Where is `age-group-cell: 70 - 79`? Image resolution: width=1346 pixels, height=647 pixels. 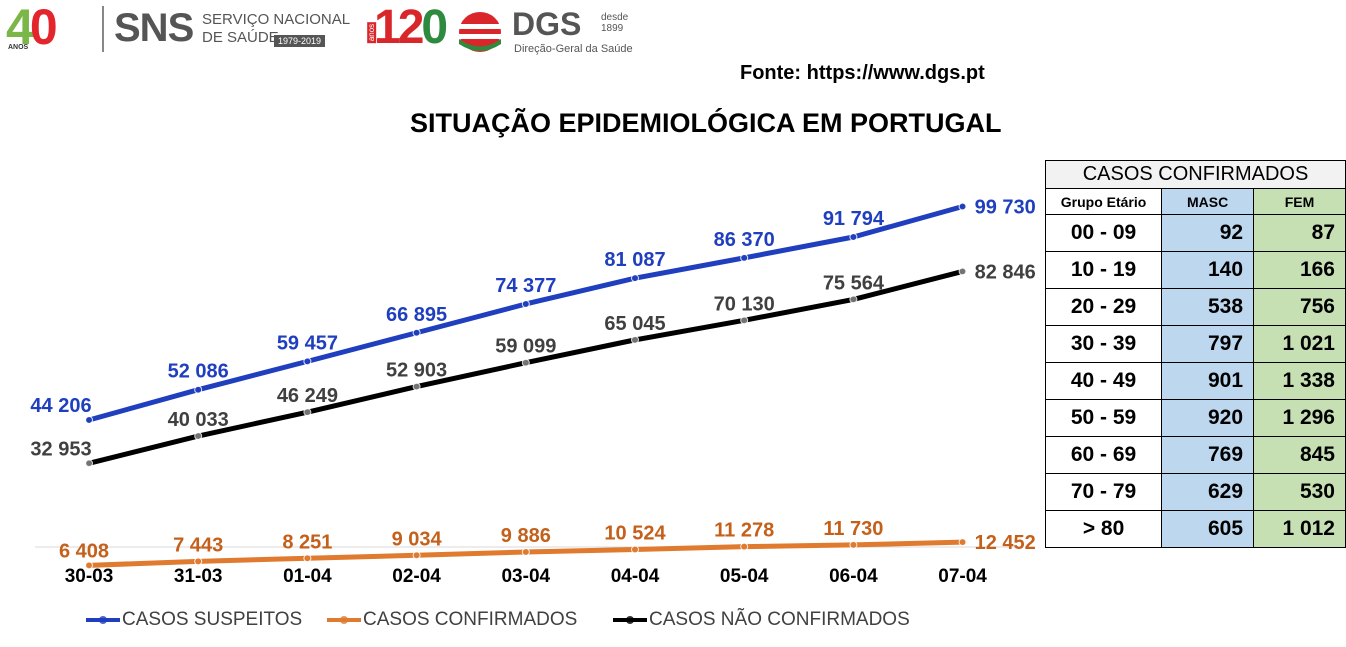
age-group-cell: 70 - 79 is located at coordinates (1103, 492).